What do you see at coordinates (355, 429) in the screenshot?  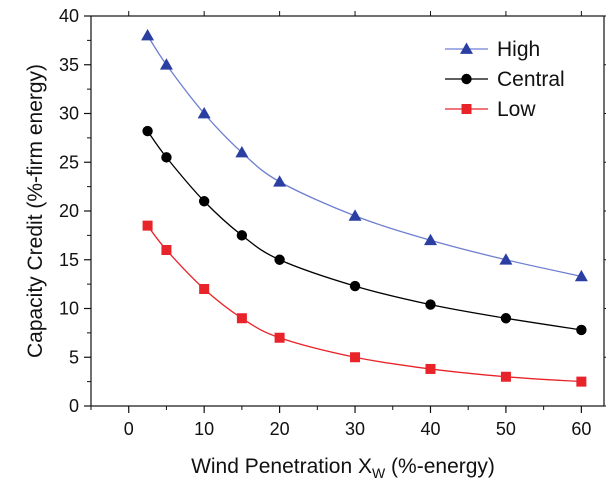 I see `x-tick-label: 30` at bounding box center [355, 429].